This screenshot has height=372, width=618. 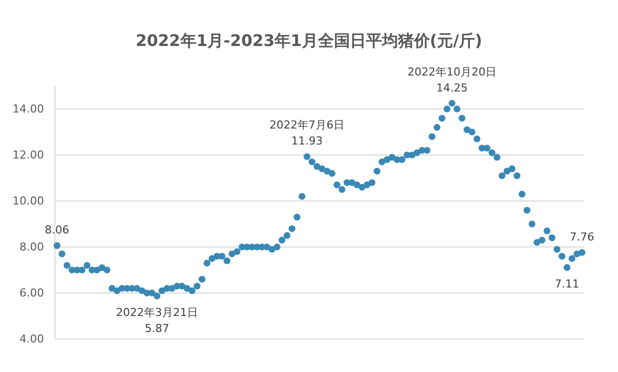 I want to click on annotation: 8.06, so click(x=57, y=230).